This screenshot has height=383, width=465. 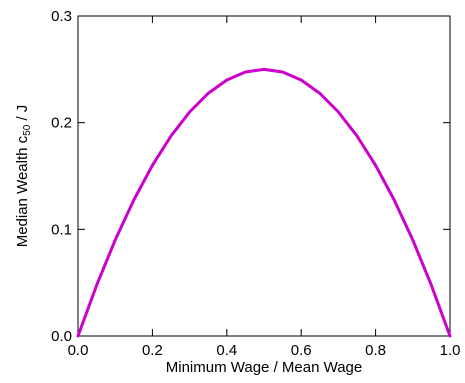 What do you see at coordinates (226, 350) in the screenshot?
I see `x-tick-label: 0.4` at bounding box center [226, 350].